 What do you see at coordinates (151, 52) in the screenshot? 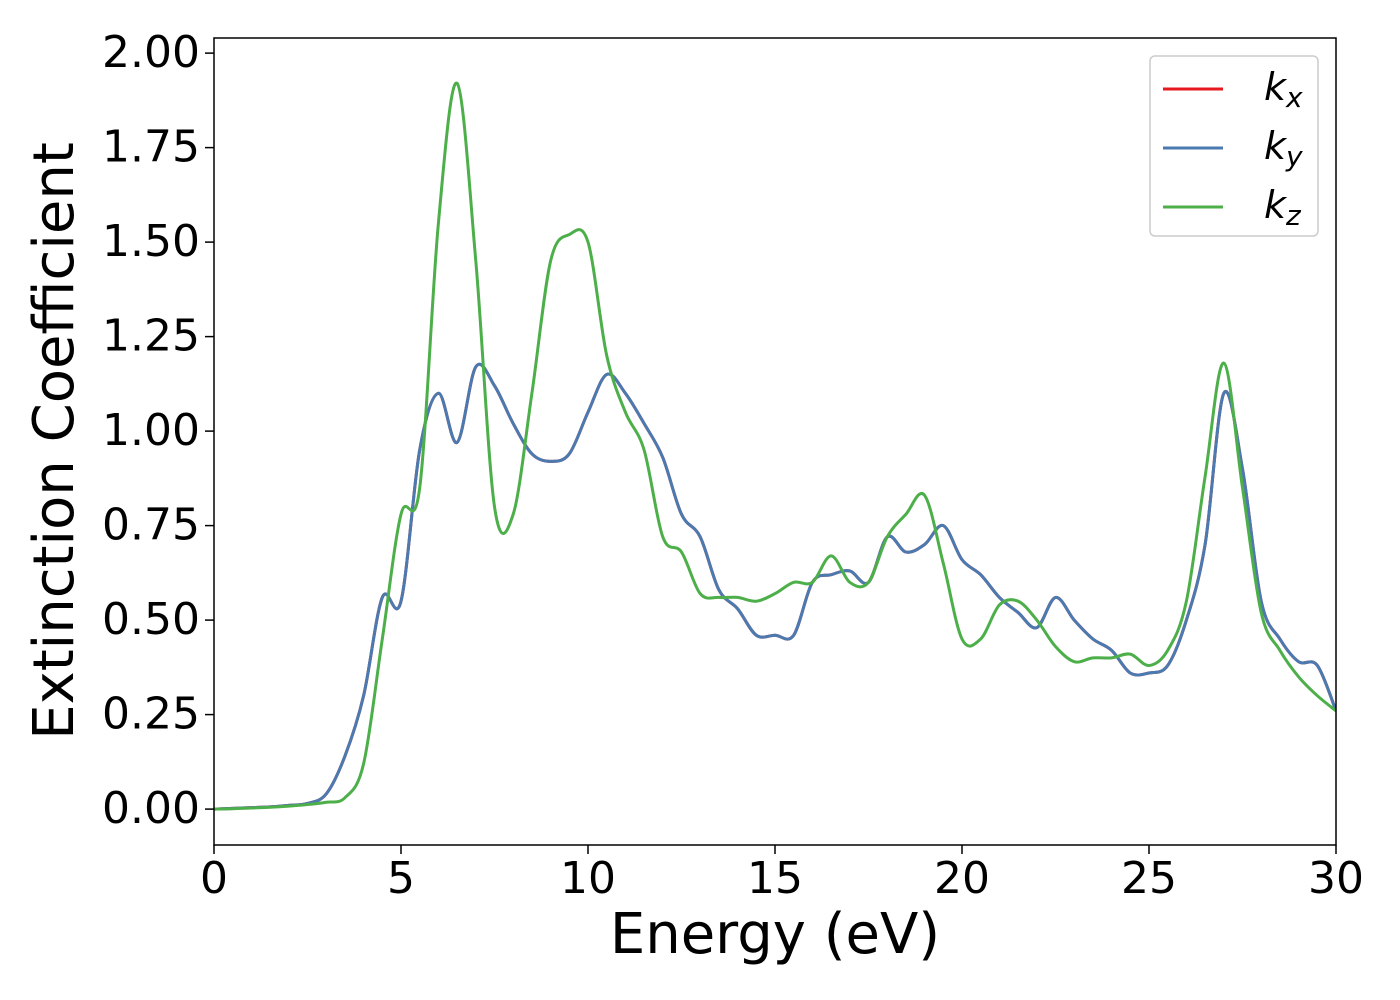
I see `y-tick-label: 2.00` at bounding box center [151, 52].